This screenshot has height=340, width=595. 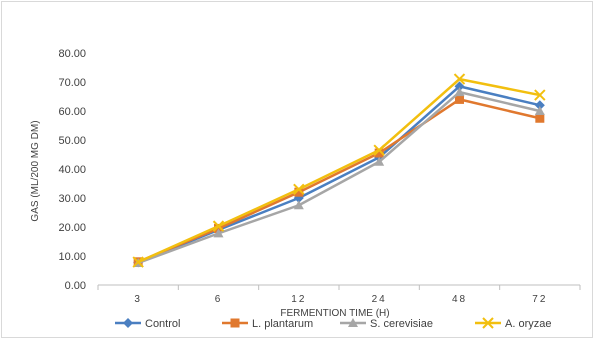 What do you see at coordinates (35, 170) in the screenshot?
I see `y-axis-title: GAS (ML/200 MG DM)` at bounding box center [35, 170].